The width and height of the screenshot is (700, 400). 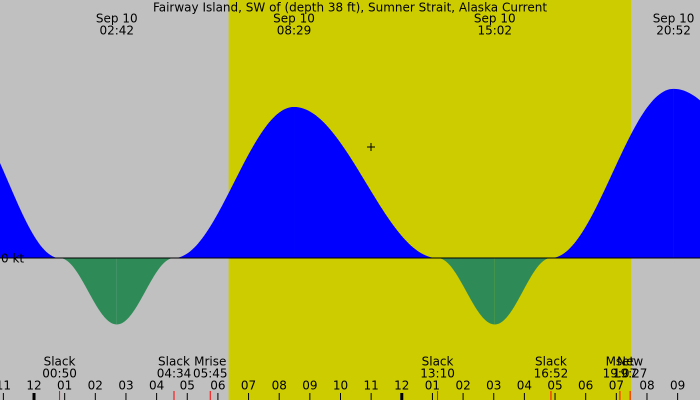 What do you see at coordinates (630, 362) in the screenshot?
I see `event-label: New` at bounding box center [630, 362].